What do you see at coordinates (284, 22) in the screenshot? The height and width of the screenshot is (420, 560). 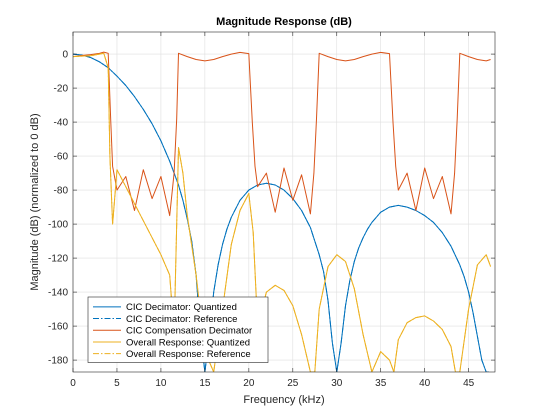 I see `chart-title: Magnitude Response (dB)` at bounding box center [284, 22].